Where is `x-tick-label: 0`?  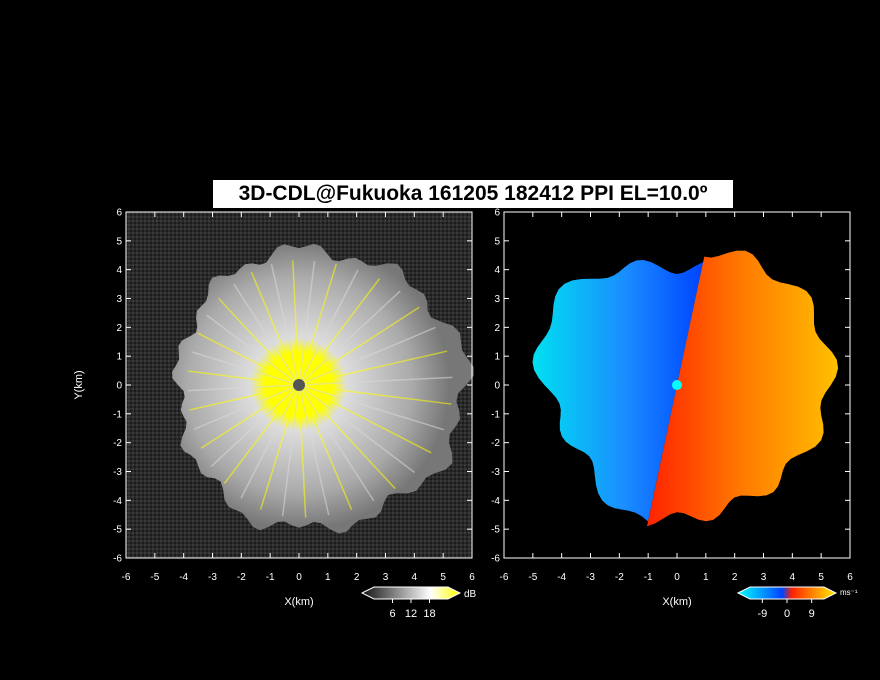 x-tick-label: 0 is located at coordinates (677, 577).